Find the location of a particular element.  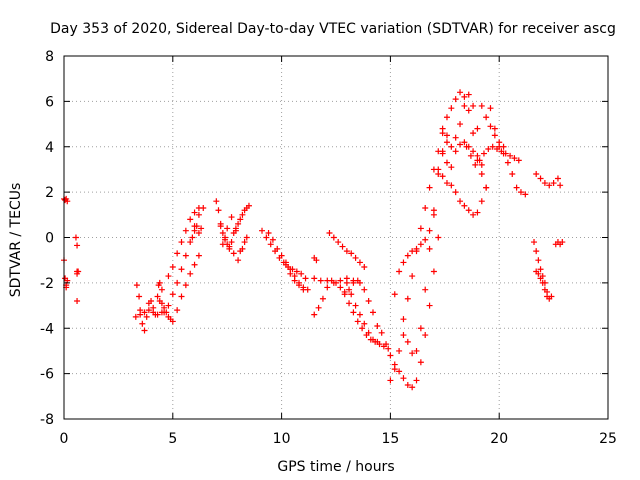

series-s30 is located at coordinates (462, 155).